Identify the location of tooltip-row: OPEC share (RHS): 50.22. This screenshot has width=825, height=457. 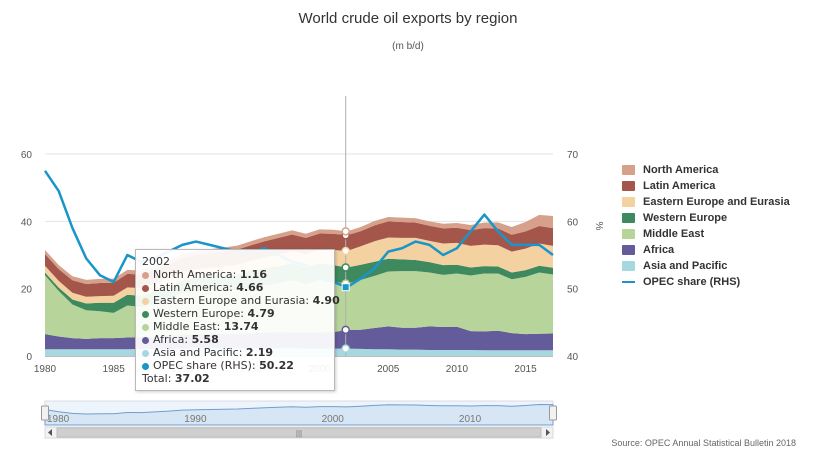
(235, 365).